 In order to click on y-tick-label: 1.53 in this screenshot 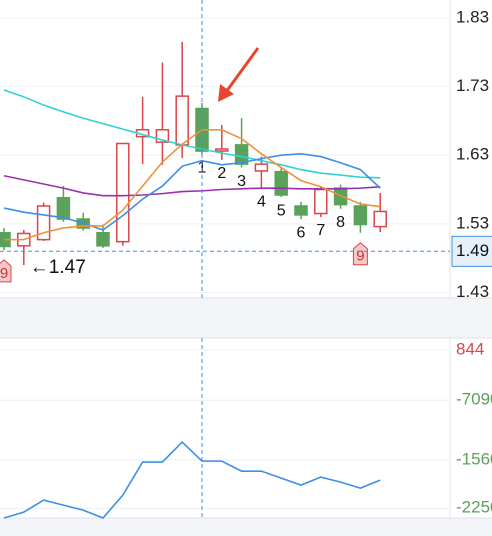, I will do `click(472, 222)`.